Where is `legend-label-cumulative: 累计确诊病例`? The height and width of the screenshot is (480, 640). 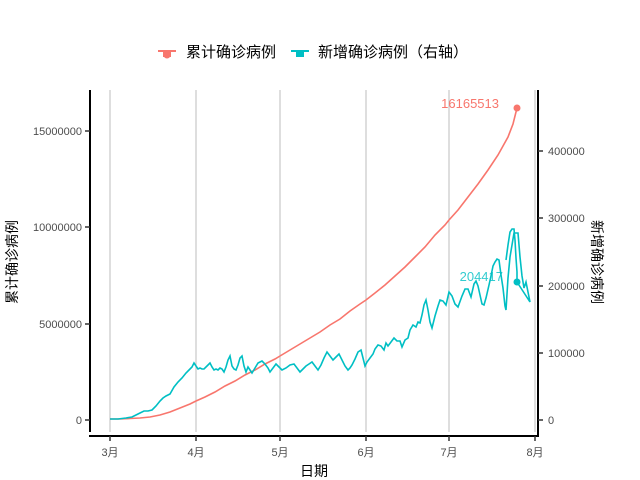
legend-label-cumulative: 累计确诊病例 is located at coordinates (231, 52).